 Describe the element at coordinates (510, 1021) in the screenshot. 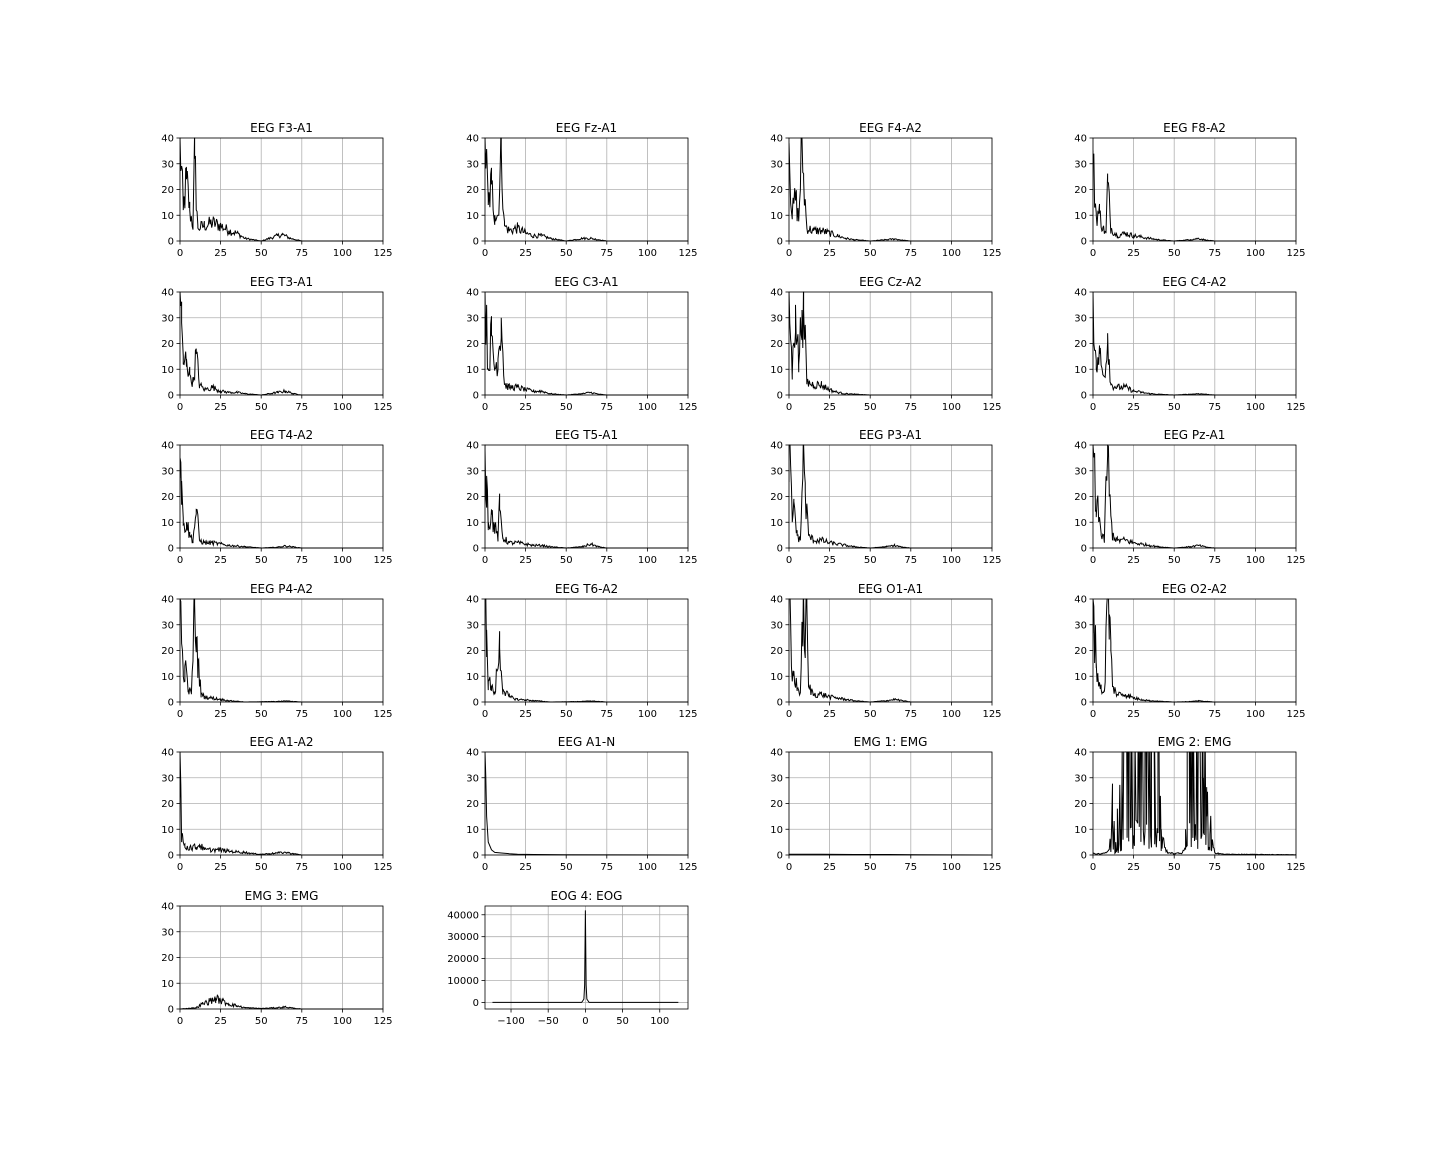

I see `x-tick-label: −100` at that location.